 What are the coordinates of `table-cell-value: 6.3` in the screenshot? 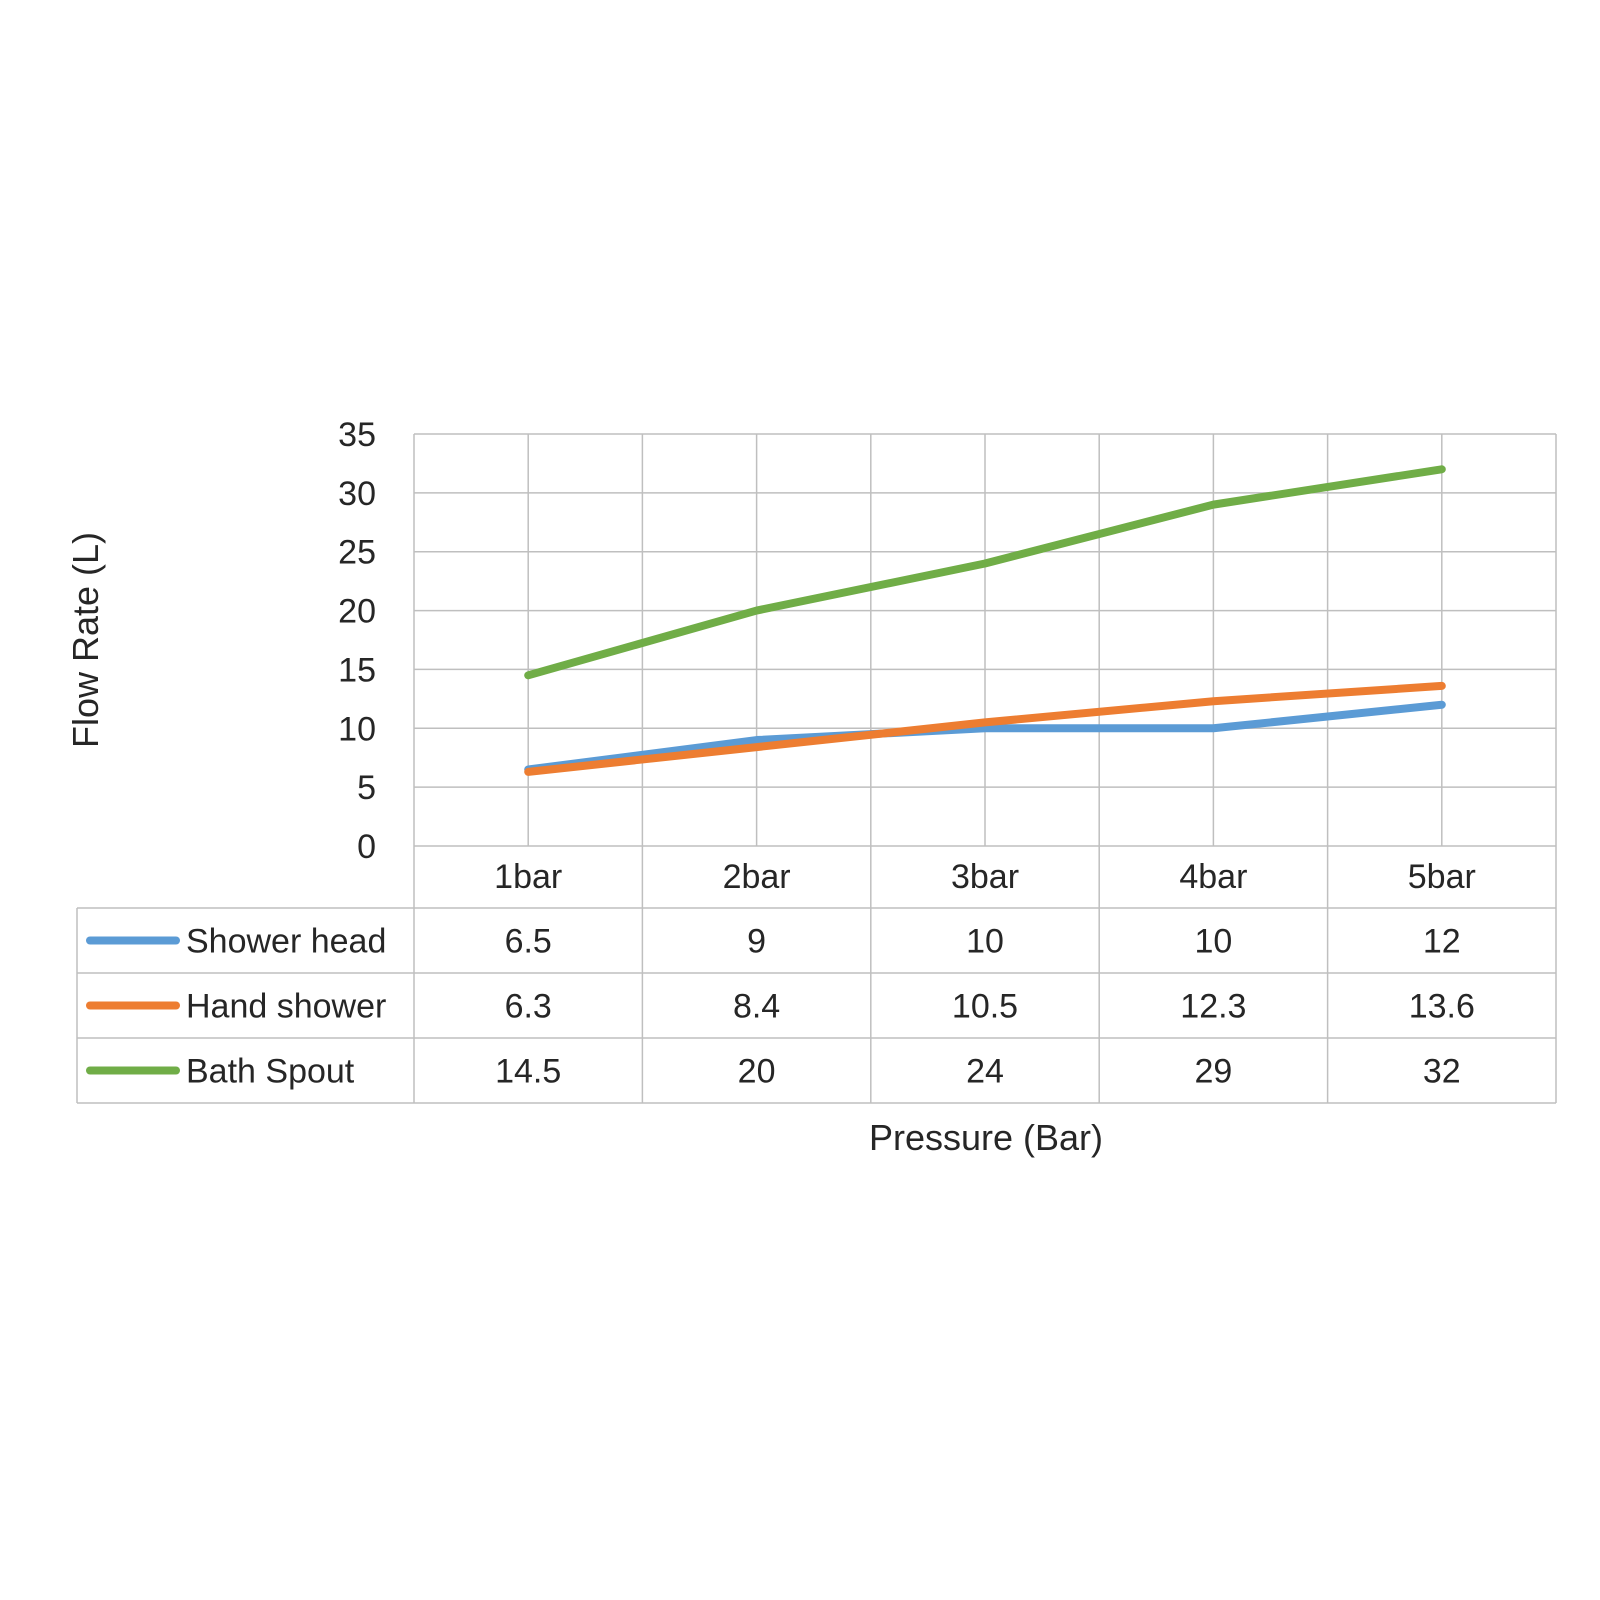 It's located at (528, 1007).